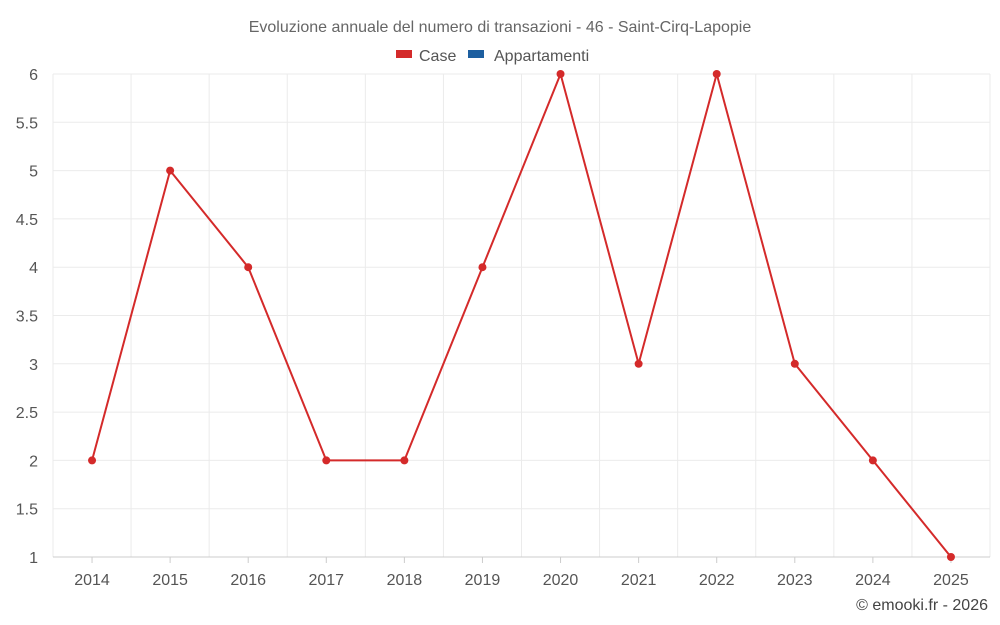  Describe the element at coordinates (27, 510) in the screenshot. I see `y-tick-label: 1.5` at that location.